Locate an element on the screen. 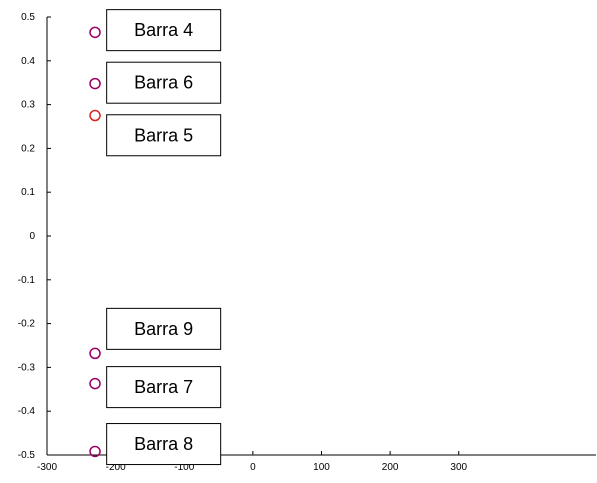 The height and width of the screenshot is (483, 597). y-tick-label: 0.4 is located at coordinates (28, 61).